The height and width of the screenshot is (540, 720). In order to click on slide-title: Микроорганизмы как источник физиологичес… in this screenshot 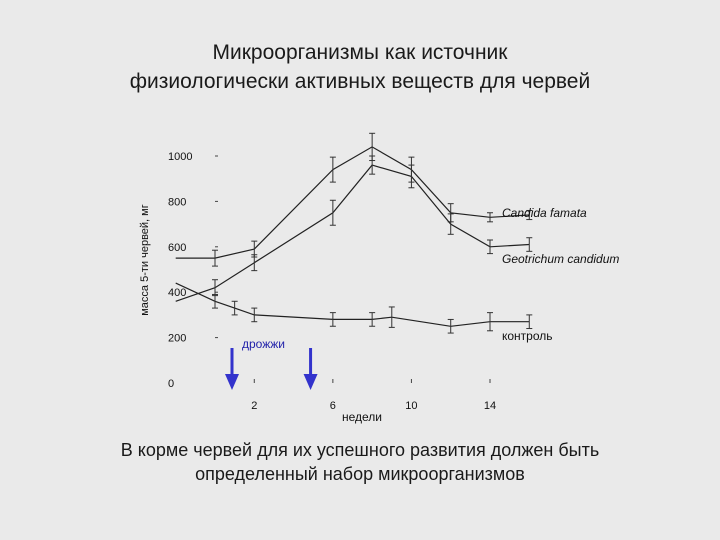, I will do `click(360, 67)`.